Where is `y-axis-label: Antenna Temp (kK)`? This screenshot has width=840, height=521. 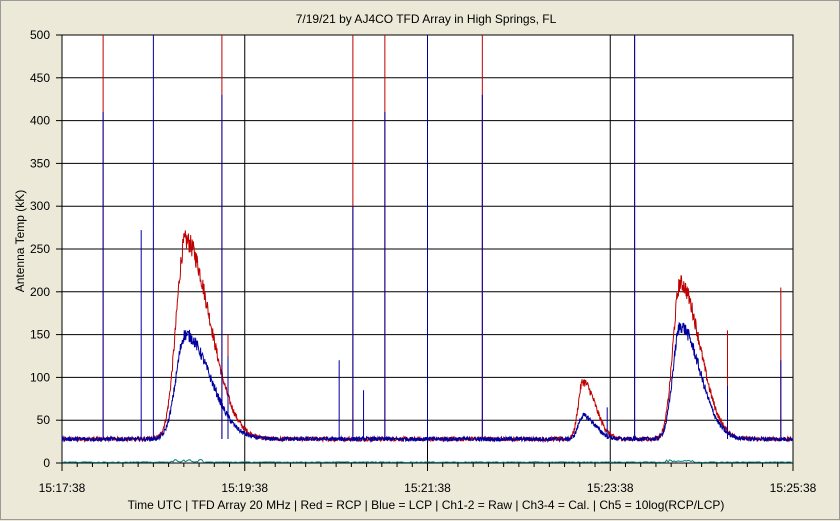 y-axis-label: Antenna Temp (kK) is located at coordinates (20, 241).